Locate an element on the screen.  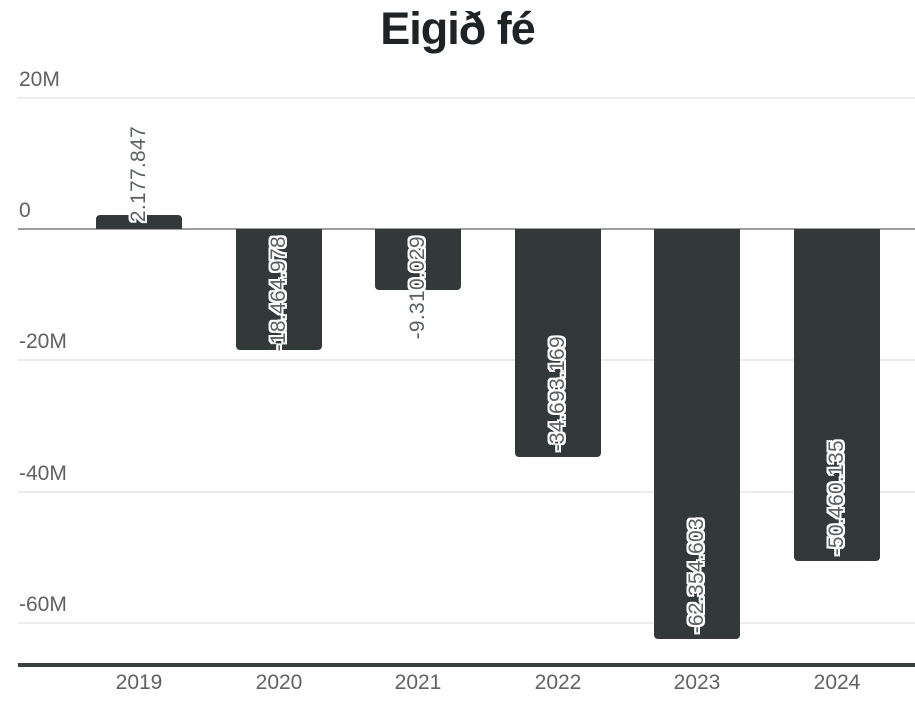
bar-value-label: -18.464.978 is located at coordinates (278, 294).